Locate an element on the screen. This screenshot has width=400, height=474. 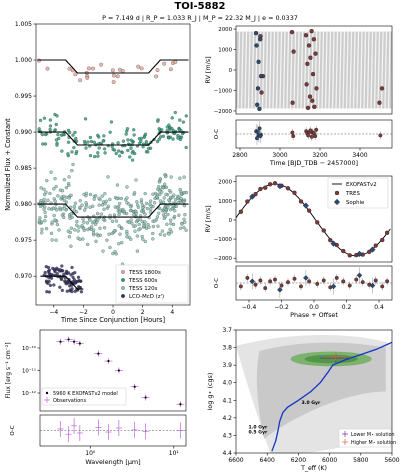
transit-ytick-label: 1.005 is located at coordinates (23, 24).